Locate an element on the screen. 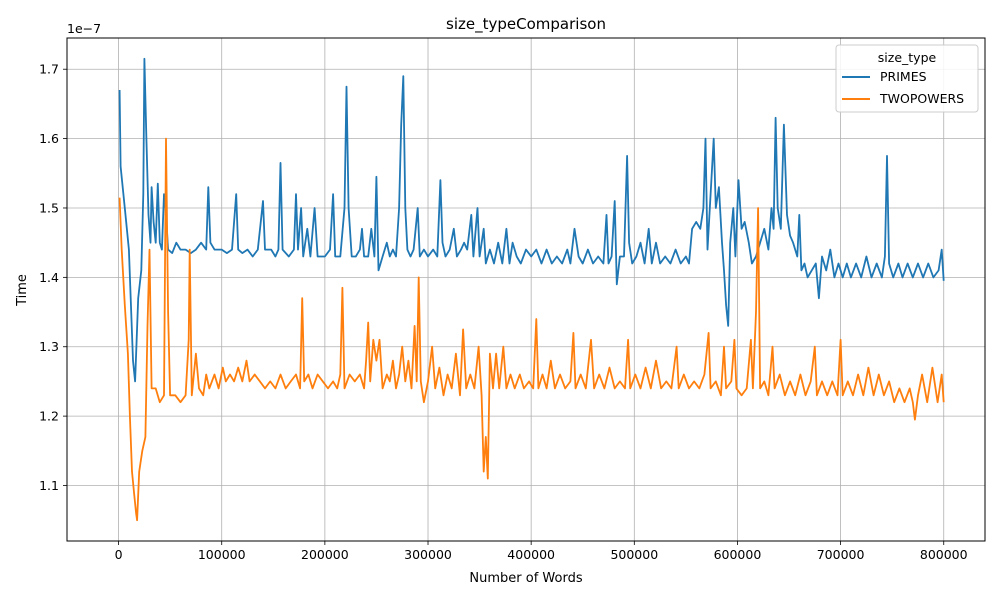  x-tick-label: 100000 is located at coordinates (222, 554).